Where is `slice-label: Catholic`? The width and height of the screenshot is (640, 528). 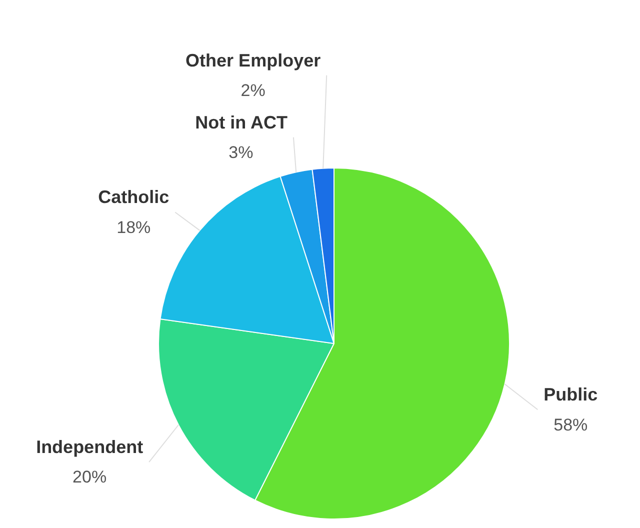
slice-label: Catholic is located at coordinates (134, 197).